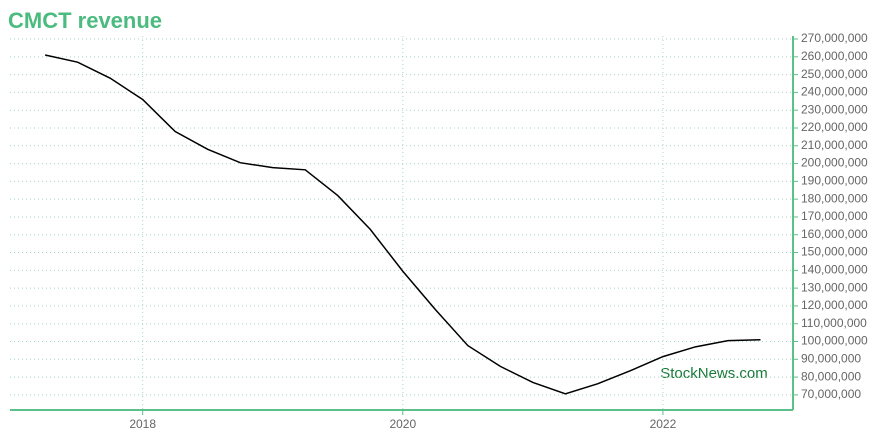  Describe the element at coordinates (834, 56) in the screenshot. I see `y-tick-label: 260,000,000` at that location.